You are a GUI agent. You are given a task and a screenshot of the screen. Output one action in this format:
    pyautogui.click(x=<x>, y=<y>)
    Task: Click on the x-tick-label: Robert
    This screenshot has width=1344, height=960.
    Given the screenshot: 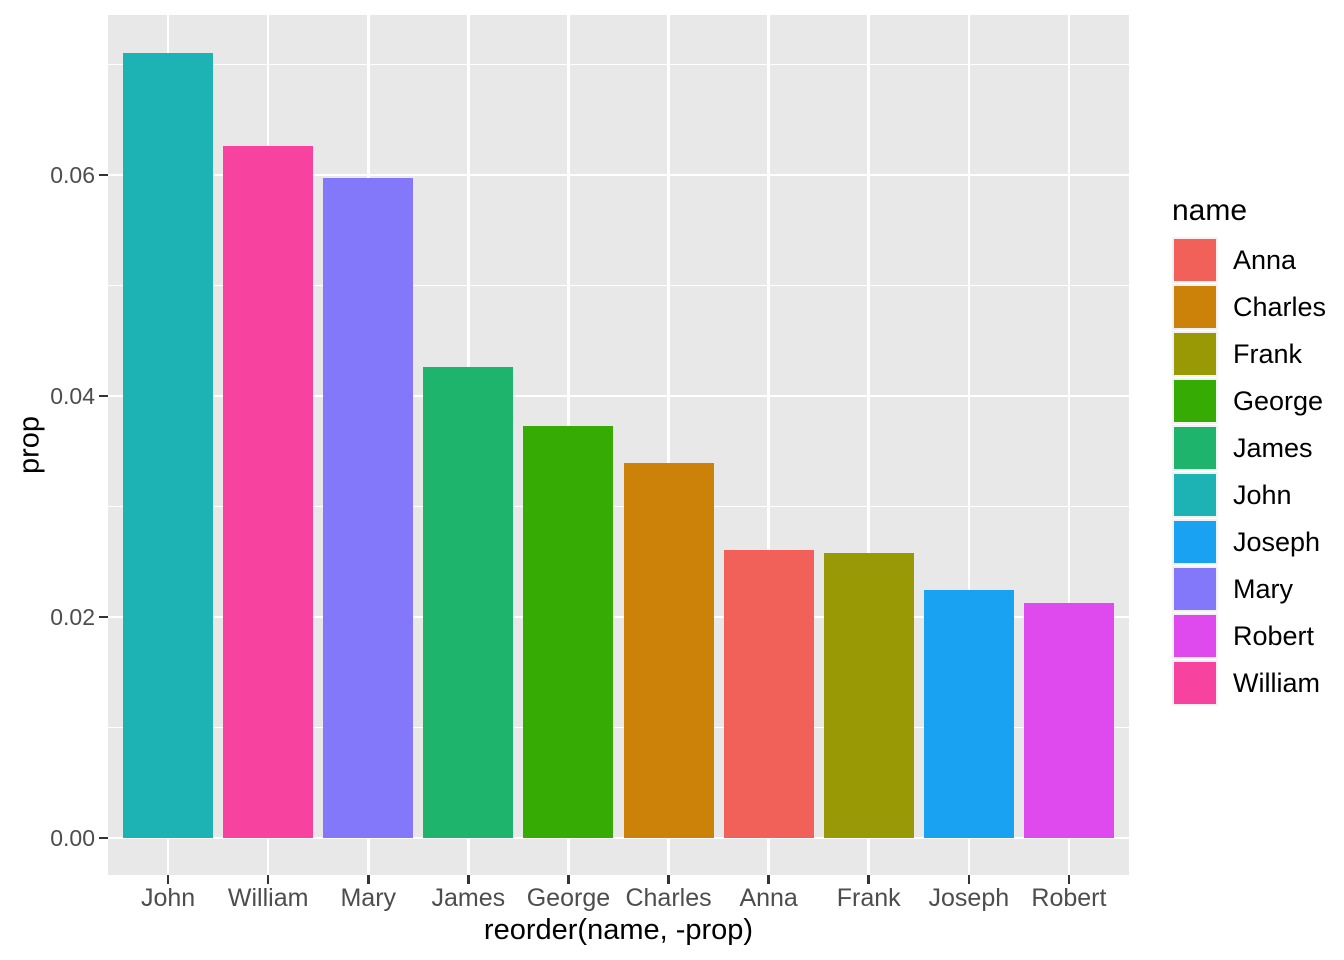 What is the action you would take?
    pyautogui.click(x=1069, y=898)
    